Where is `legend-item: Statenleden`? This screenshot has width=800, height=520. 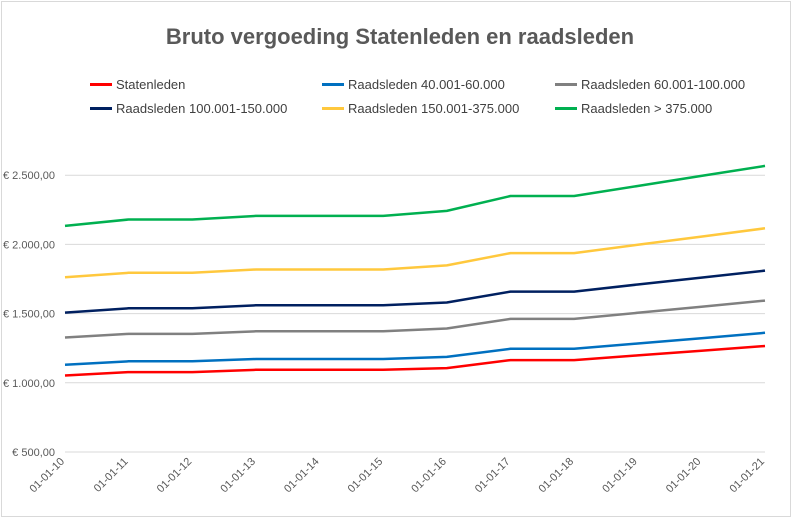
legend-item: Statenleden is located at coordinates (137, 84).